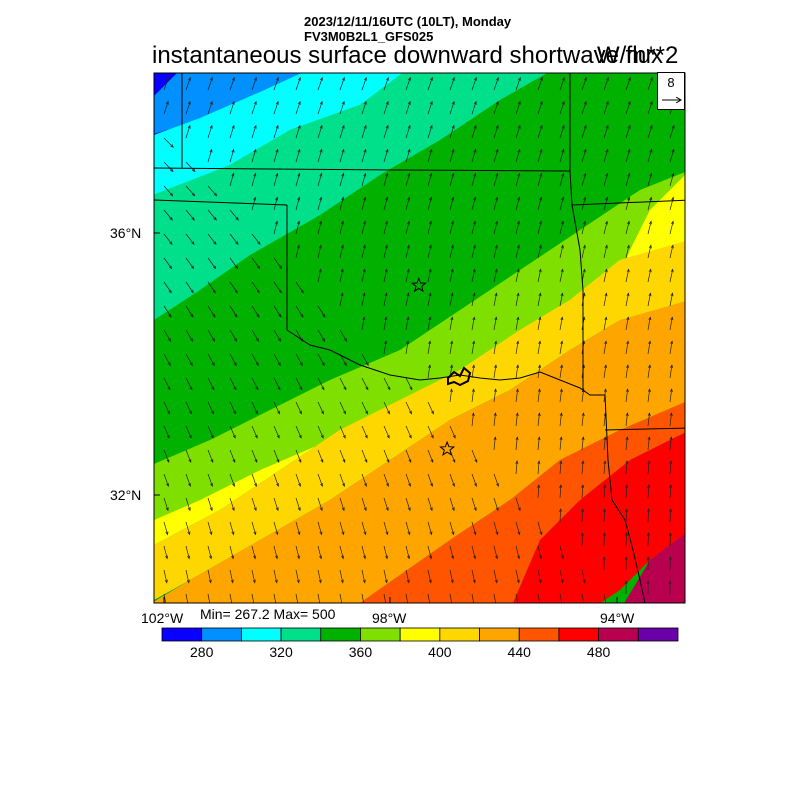 This screenshot has height=800, width=800. Describe the element at coordinates (644, 429) in the screenshot. I see `arkansas-louisiana-border` at that location.